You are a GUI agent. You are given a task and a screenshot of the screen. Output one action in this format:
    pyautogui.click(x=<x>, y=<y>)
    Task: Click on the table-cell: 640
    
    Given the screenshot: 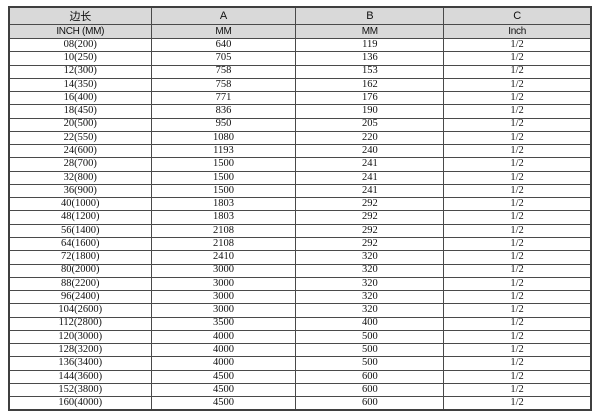 What is the action you would take?
    pyautogui.click(x=223, y=45)
    